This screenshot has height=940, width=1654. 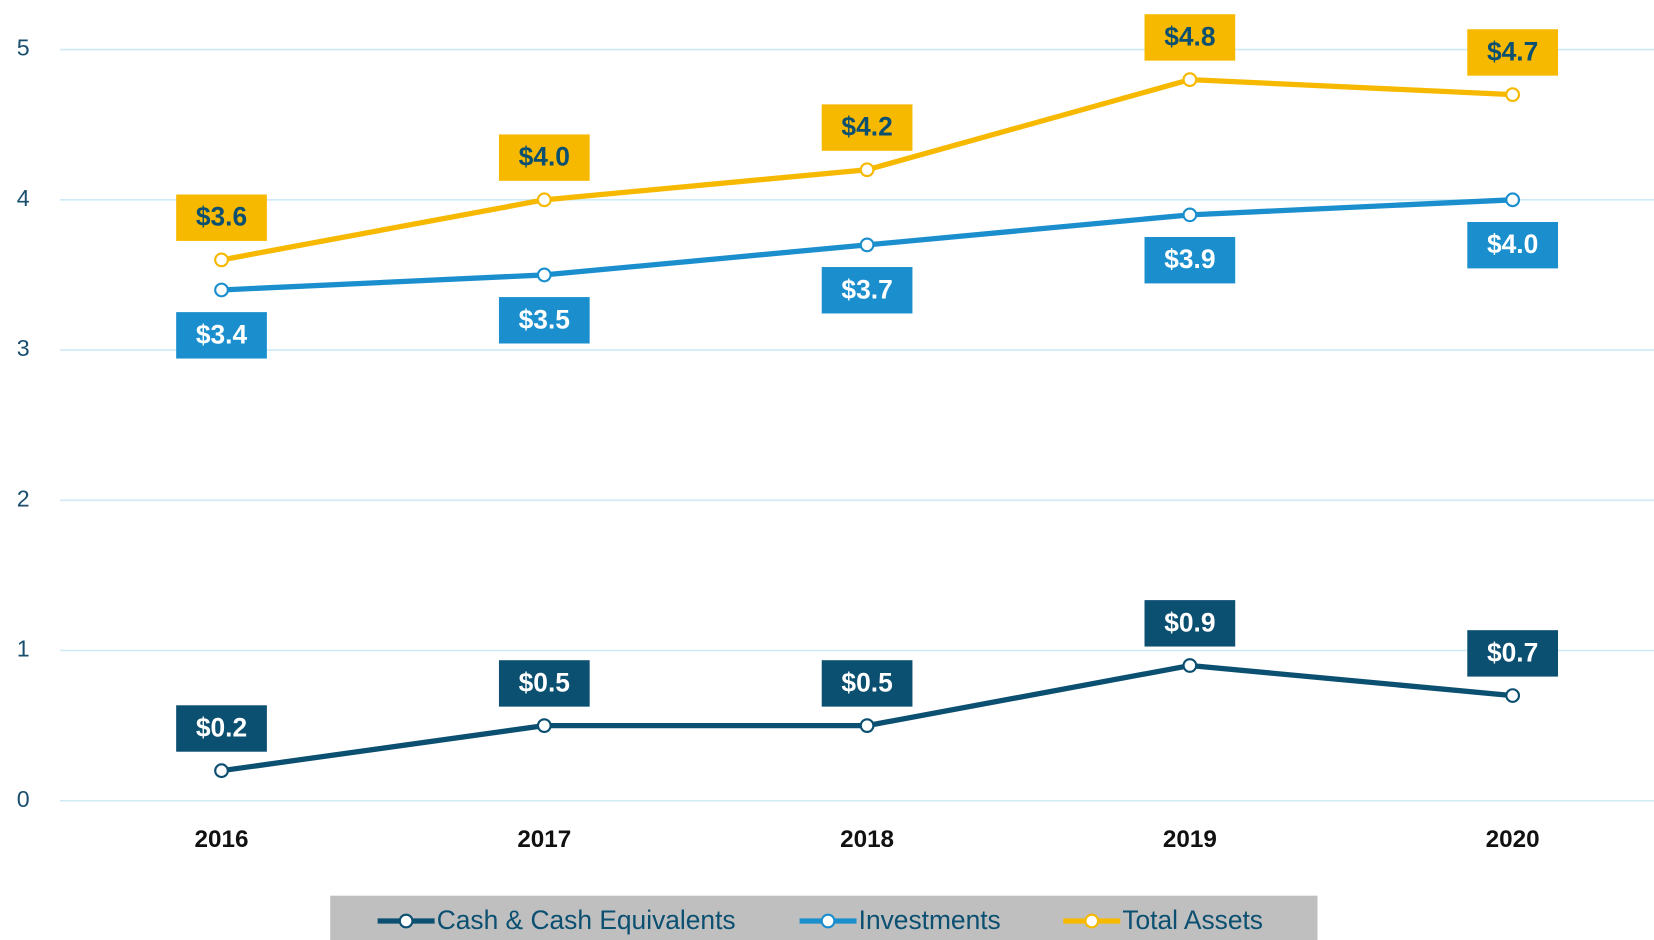 What do you see at coordinates (23, 198) in the screenshot?
I see `y-tick-label: 4` at bounding box center [23, 198].